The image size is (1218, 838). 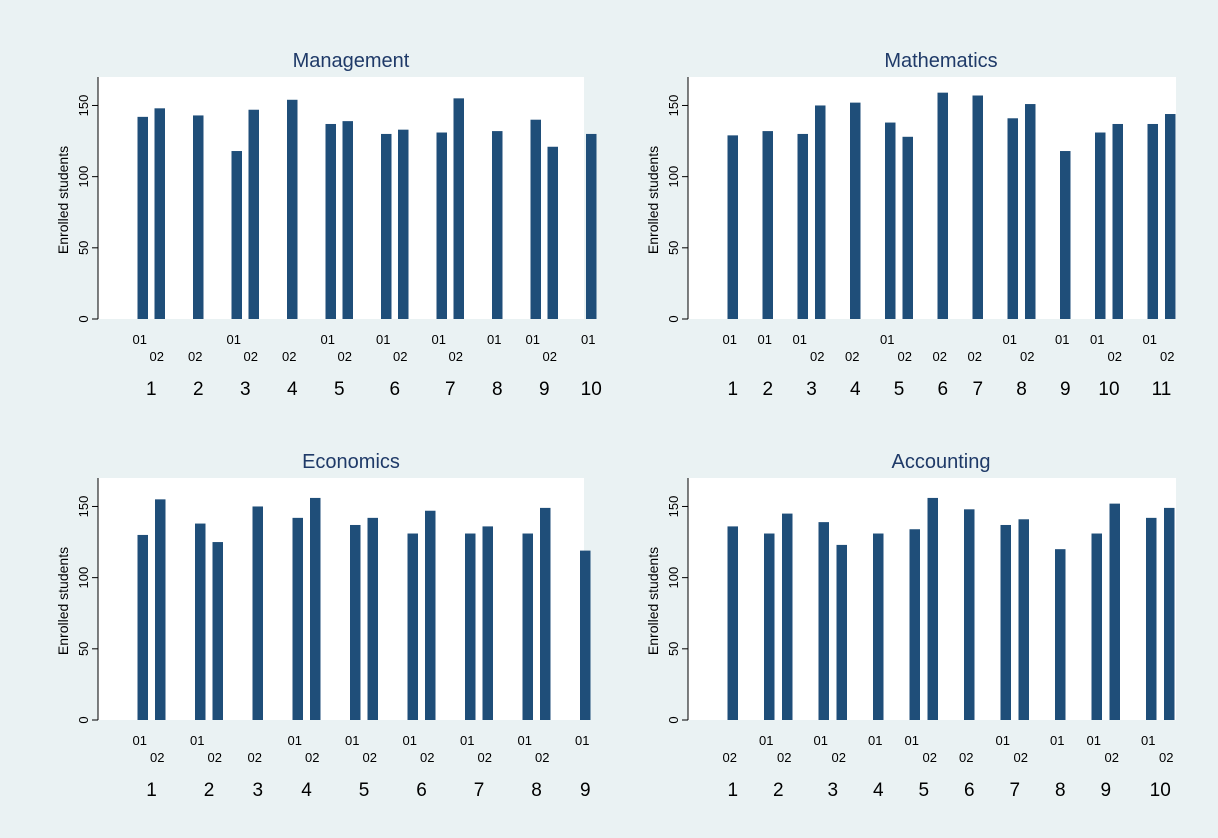 I want to click on y-tick-label: 150, so click(x=83, y=106).